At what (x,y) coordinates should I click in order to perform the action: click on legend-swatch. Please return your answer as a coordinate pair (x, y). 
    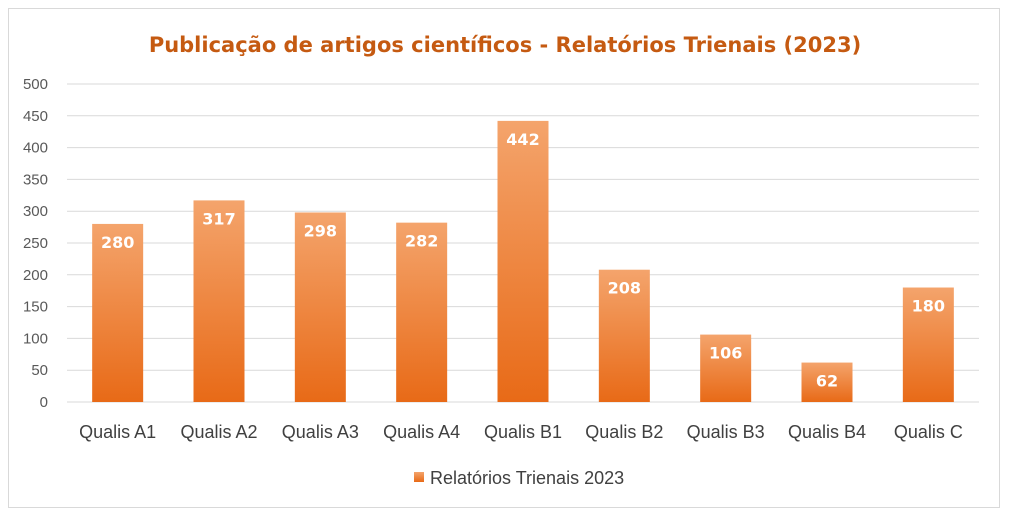
    Looking at the image, I should click on (419, 477).